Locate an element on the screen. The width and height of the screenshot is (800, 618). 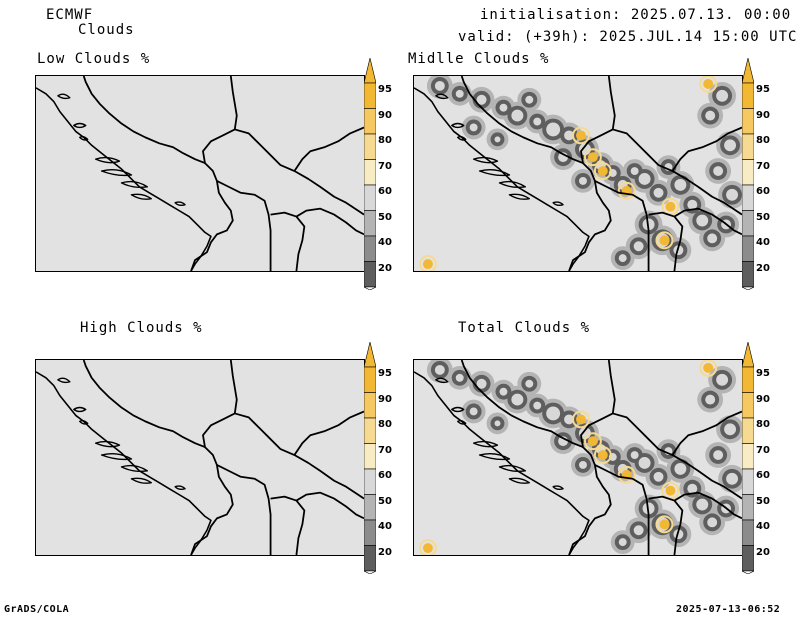
coastline is located at coordinates (124, 463).